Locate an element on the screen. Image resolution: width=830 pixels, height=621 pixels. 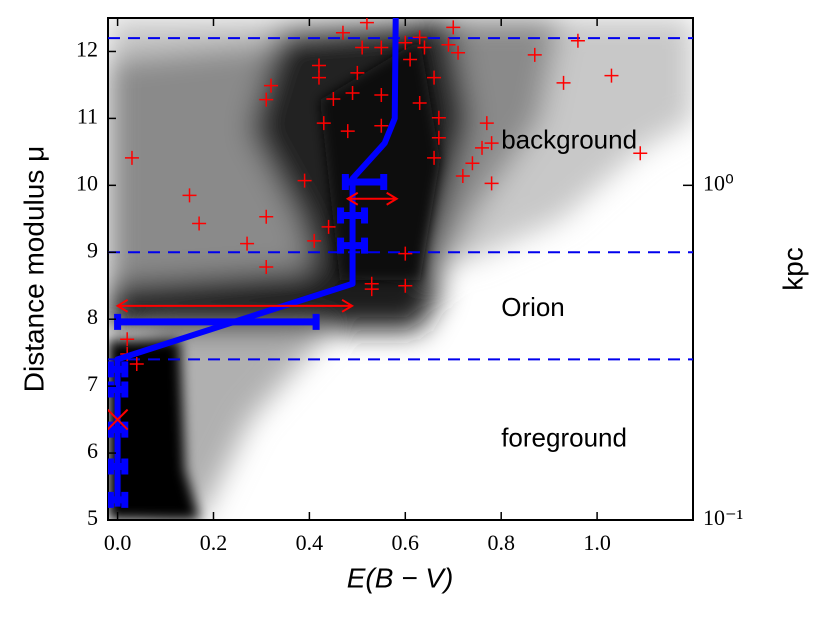
annotation: foreground is located at coordinates (564, 438).